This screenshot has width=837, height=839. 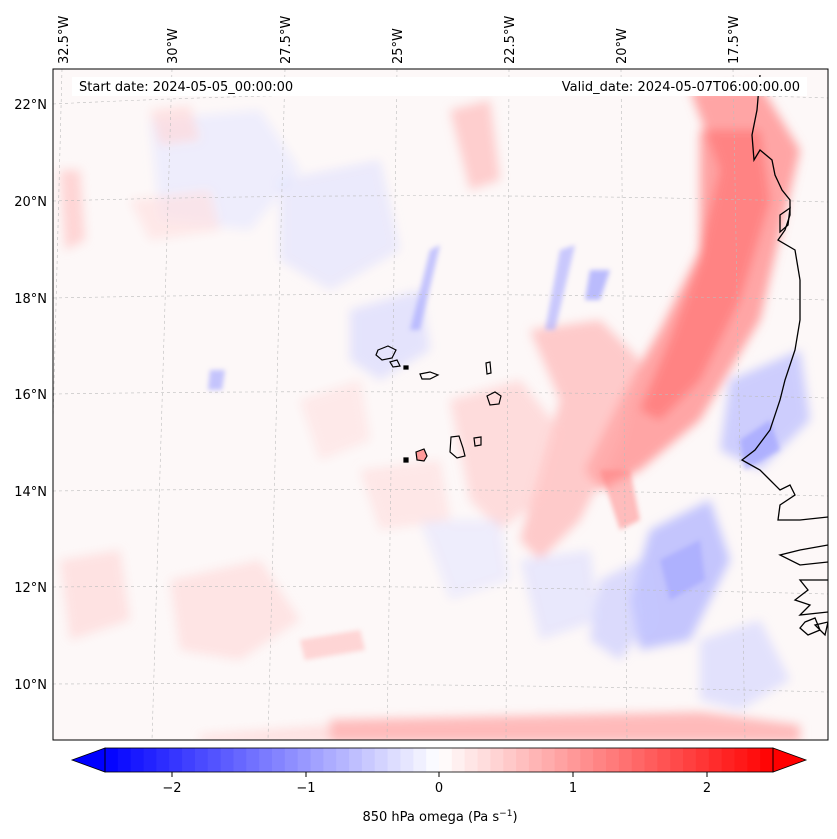 What do you see at coordinates (186, 87) in the screenshot?
I see `start-date-label: Start date: 2024-05-05_00:00:00` at bounding box center [186, 87].